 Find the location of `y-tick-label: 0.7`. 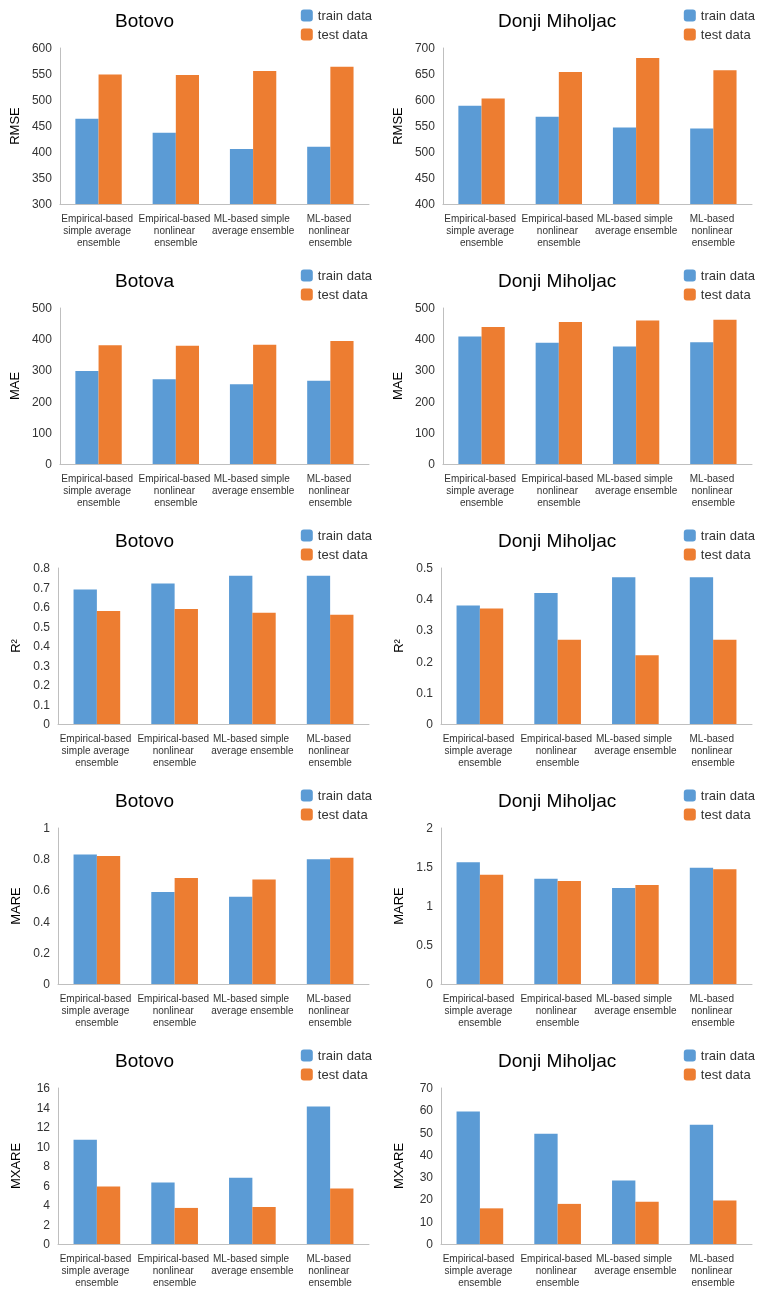

y-tick-label: 0.7 is located at coordinates (42, 587).